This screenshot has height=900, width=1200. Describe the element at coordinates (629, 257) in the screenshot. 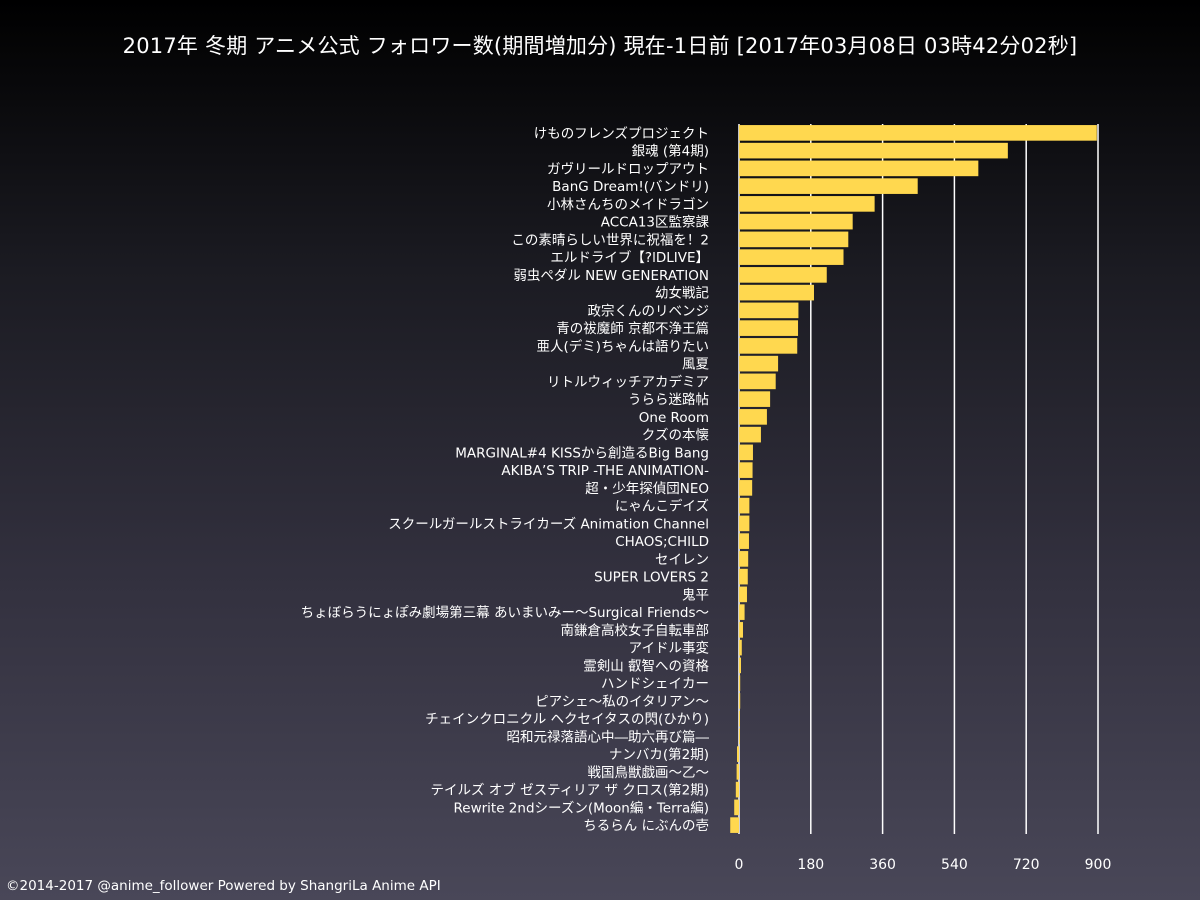

I see `category-label: エルドライブ【?lDLIVE】` at that location.